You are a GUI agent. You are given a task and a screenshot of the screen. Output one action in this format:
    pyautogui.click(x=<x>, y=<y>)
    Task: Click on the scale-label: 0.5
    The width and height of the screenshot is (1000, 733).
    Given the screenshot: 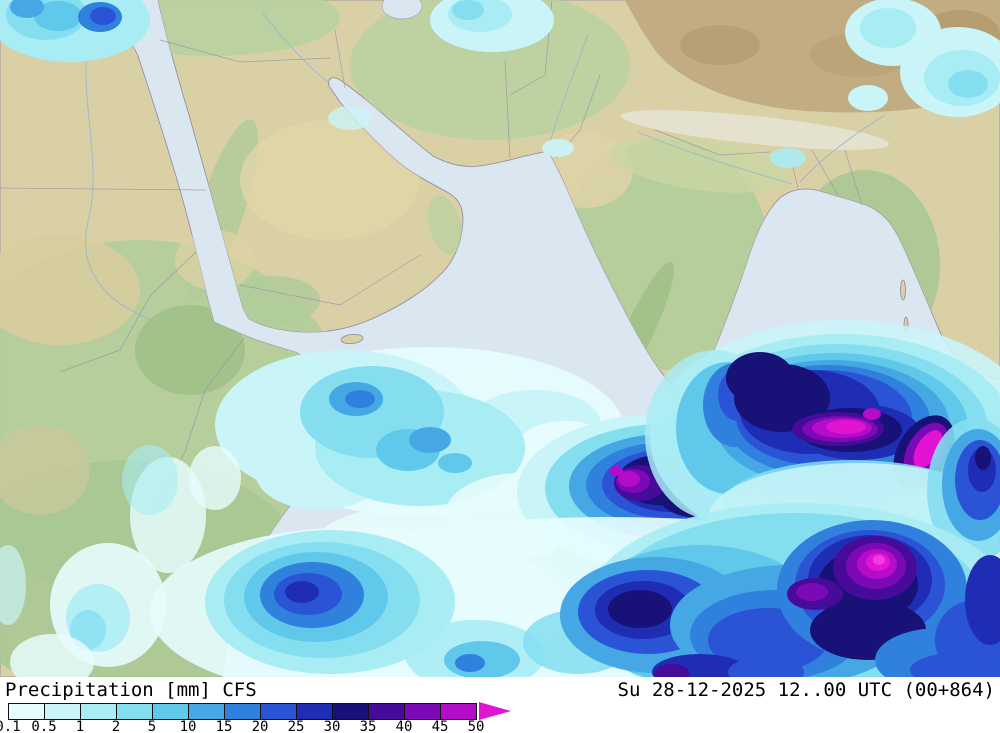 What is the action you would take?
    pyautogui.click(x=44, y=726)
    